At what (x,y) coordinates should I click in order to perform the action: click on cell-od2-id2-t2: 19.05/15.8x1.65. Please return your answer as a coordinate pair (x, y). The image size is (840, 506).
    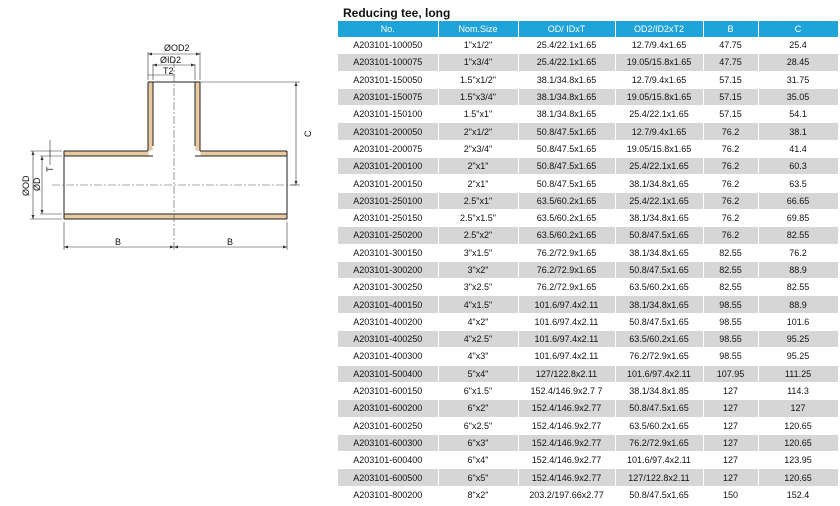
    Looking at the image, I should click on (659, 62).